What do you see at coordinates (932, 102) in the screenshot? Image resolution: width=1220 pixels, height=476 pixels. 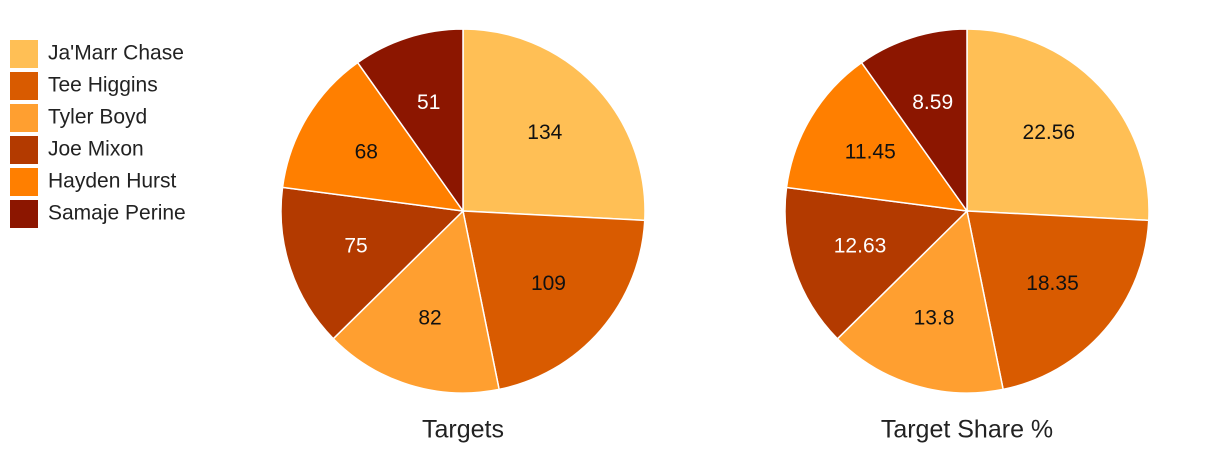 I see `slice-label: 8.59` at bounding box center [932, 102].